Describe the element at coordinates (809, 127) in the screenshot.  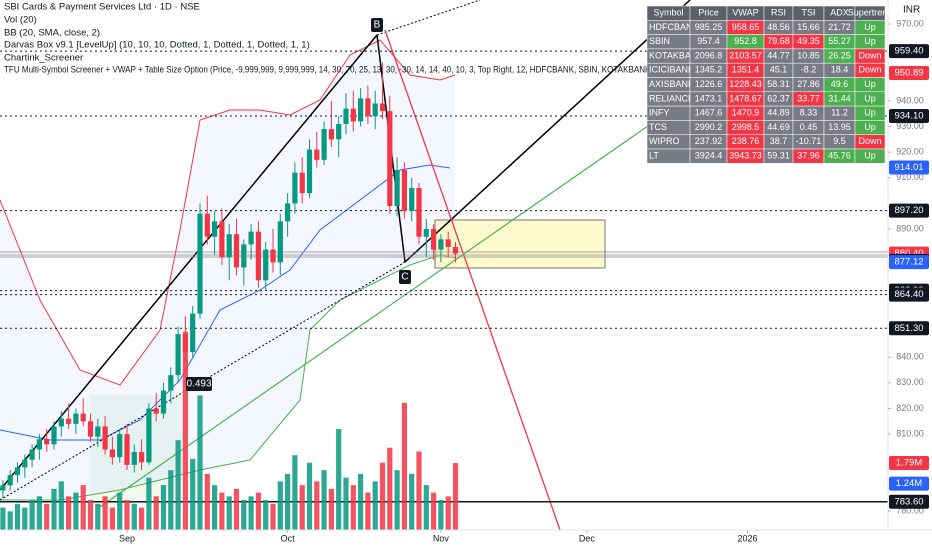
I see `table-cell-text: 0.45` at that location.